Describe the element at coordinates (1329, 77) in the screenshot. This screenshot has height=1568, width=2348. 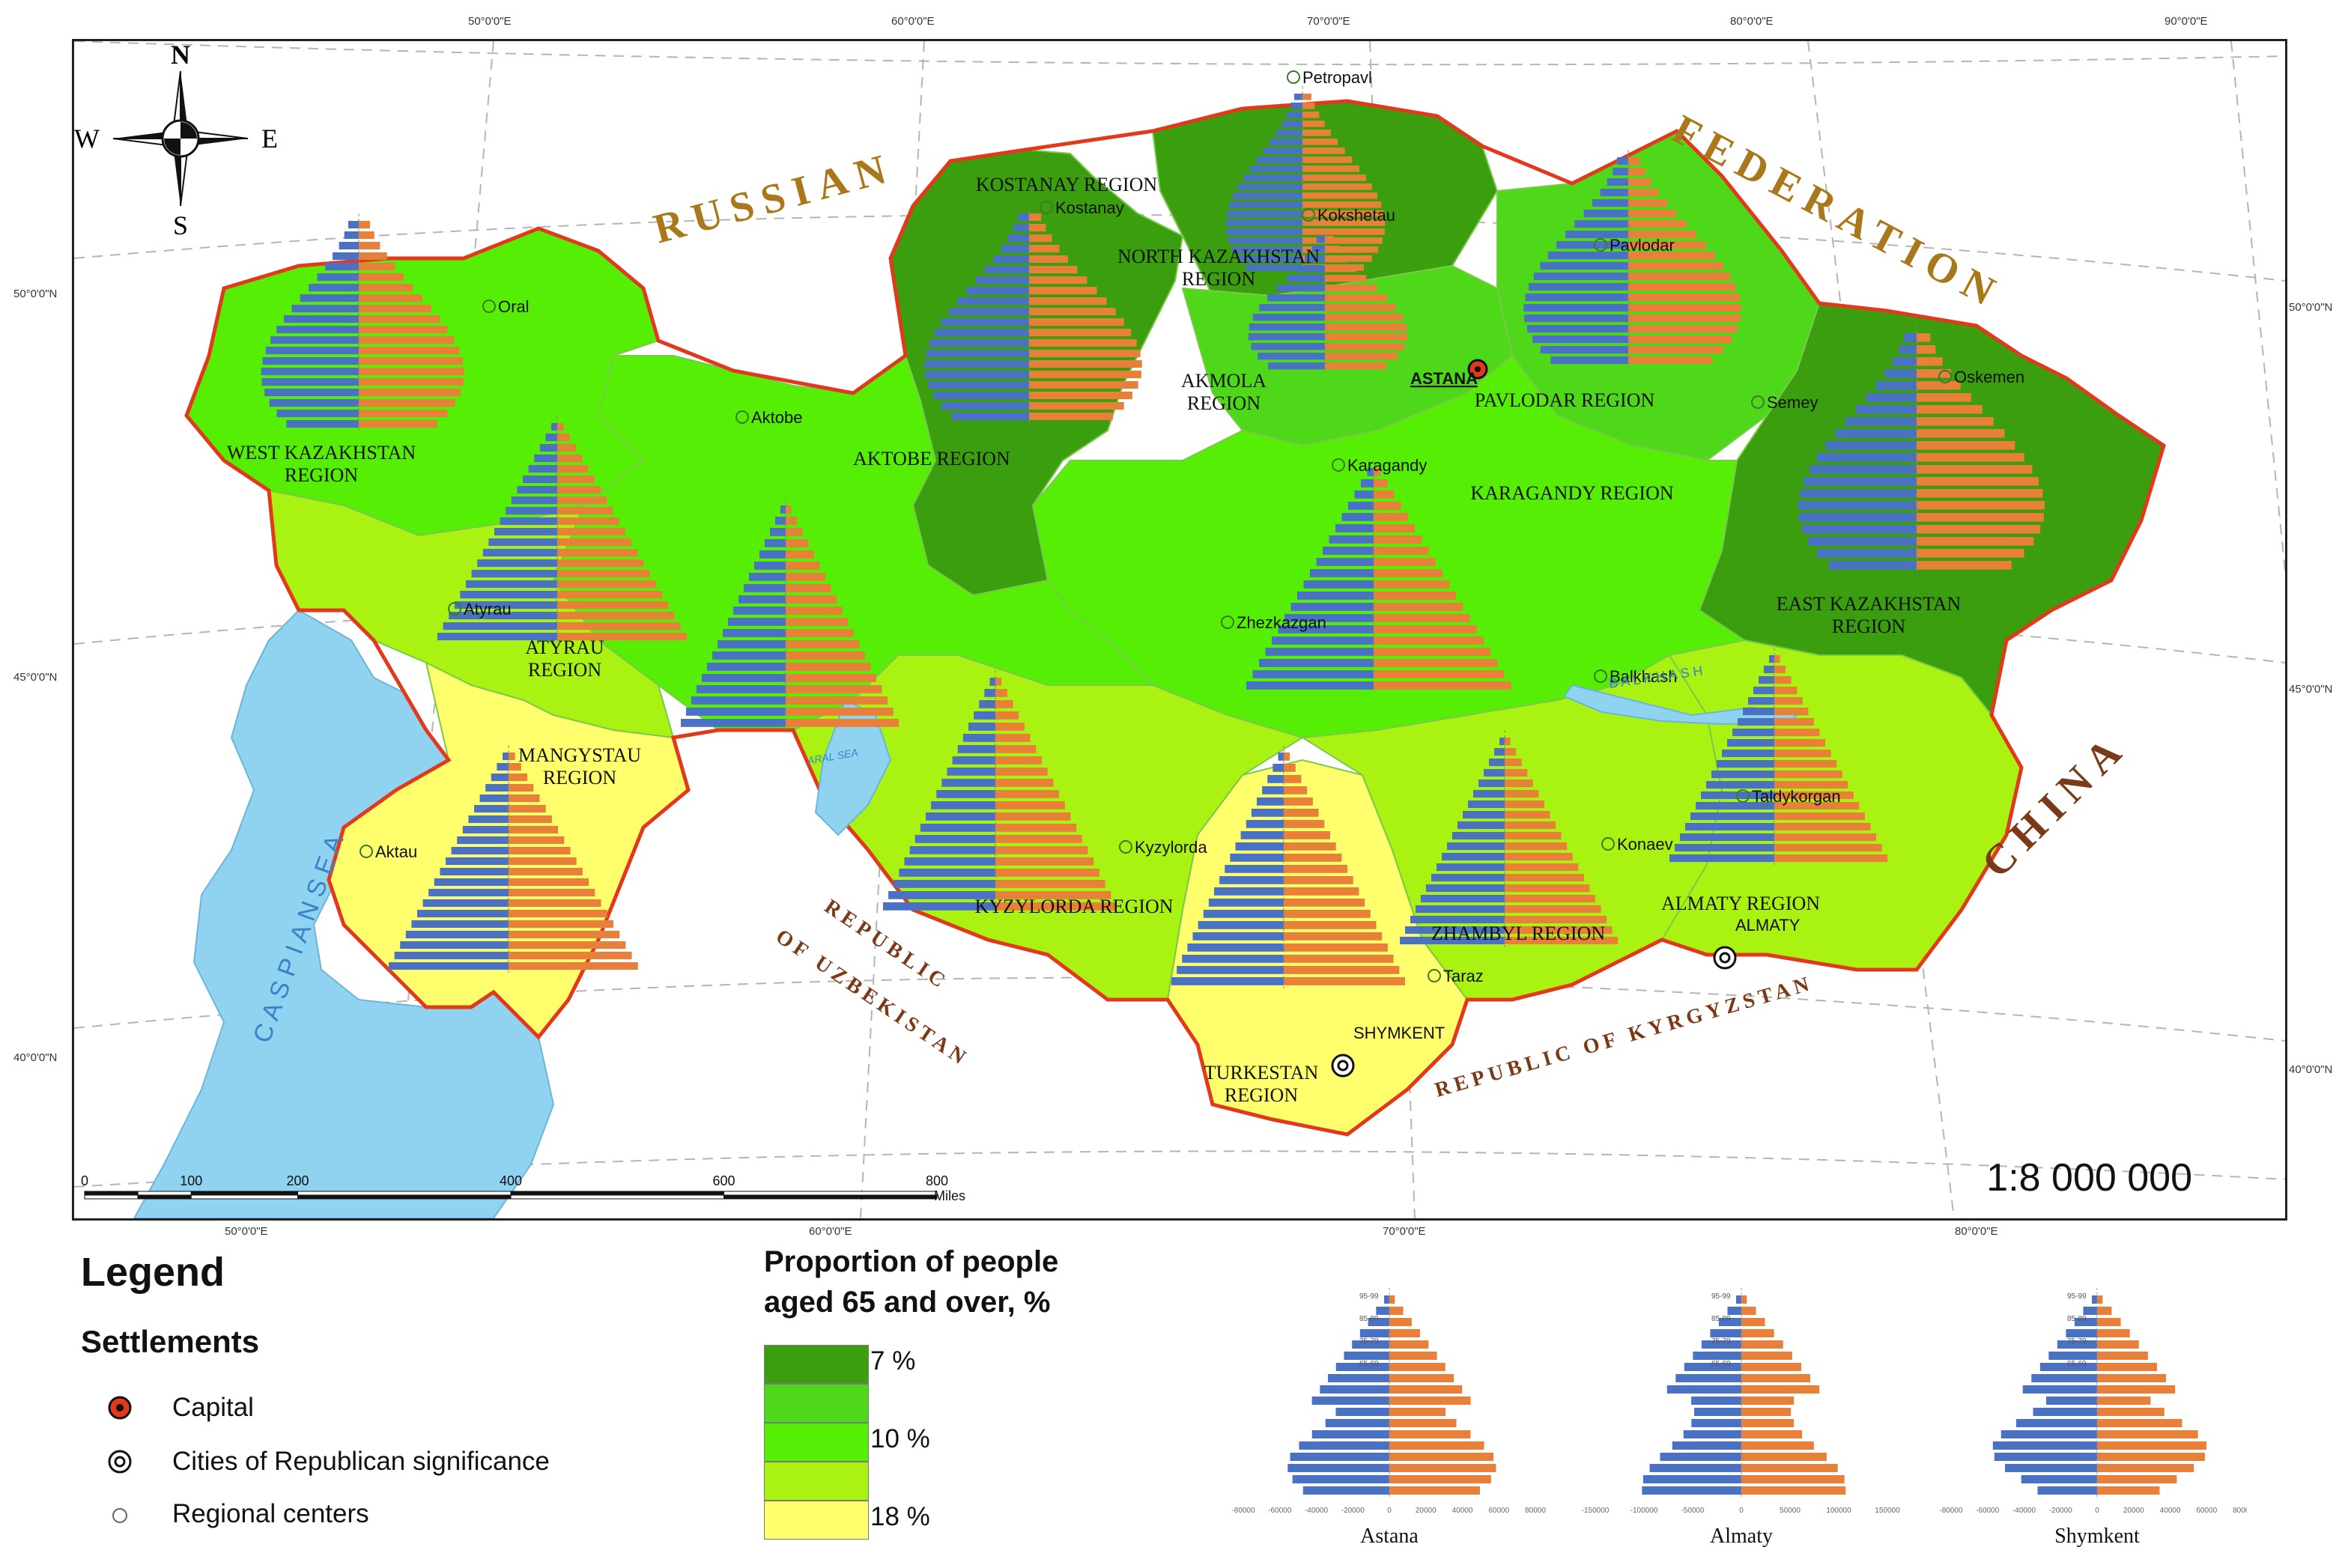
I see `city-petropavl: Petropavl` at that location.